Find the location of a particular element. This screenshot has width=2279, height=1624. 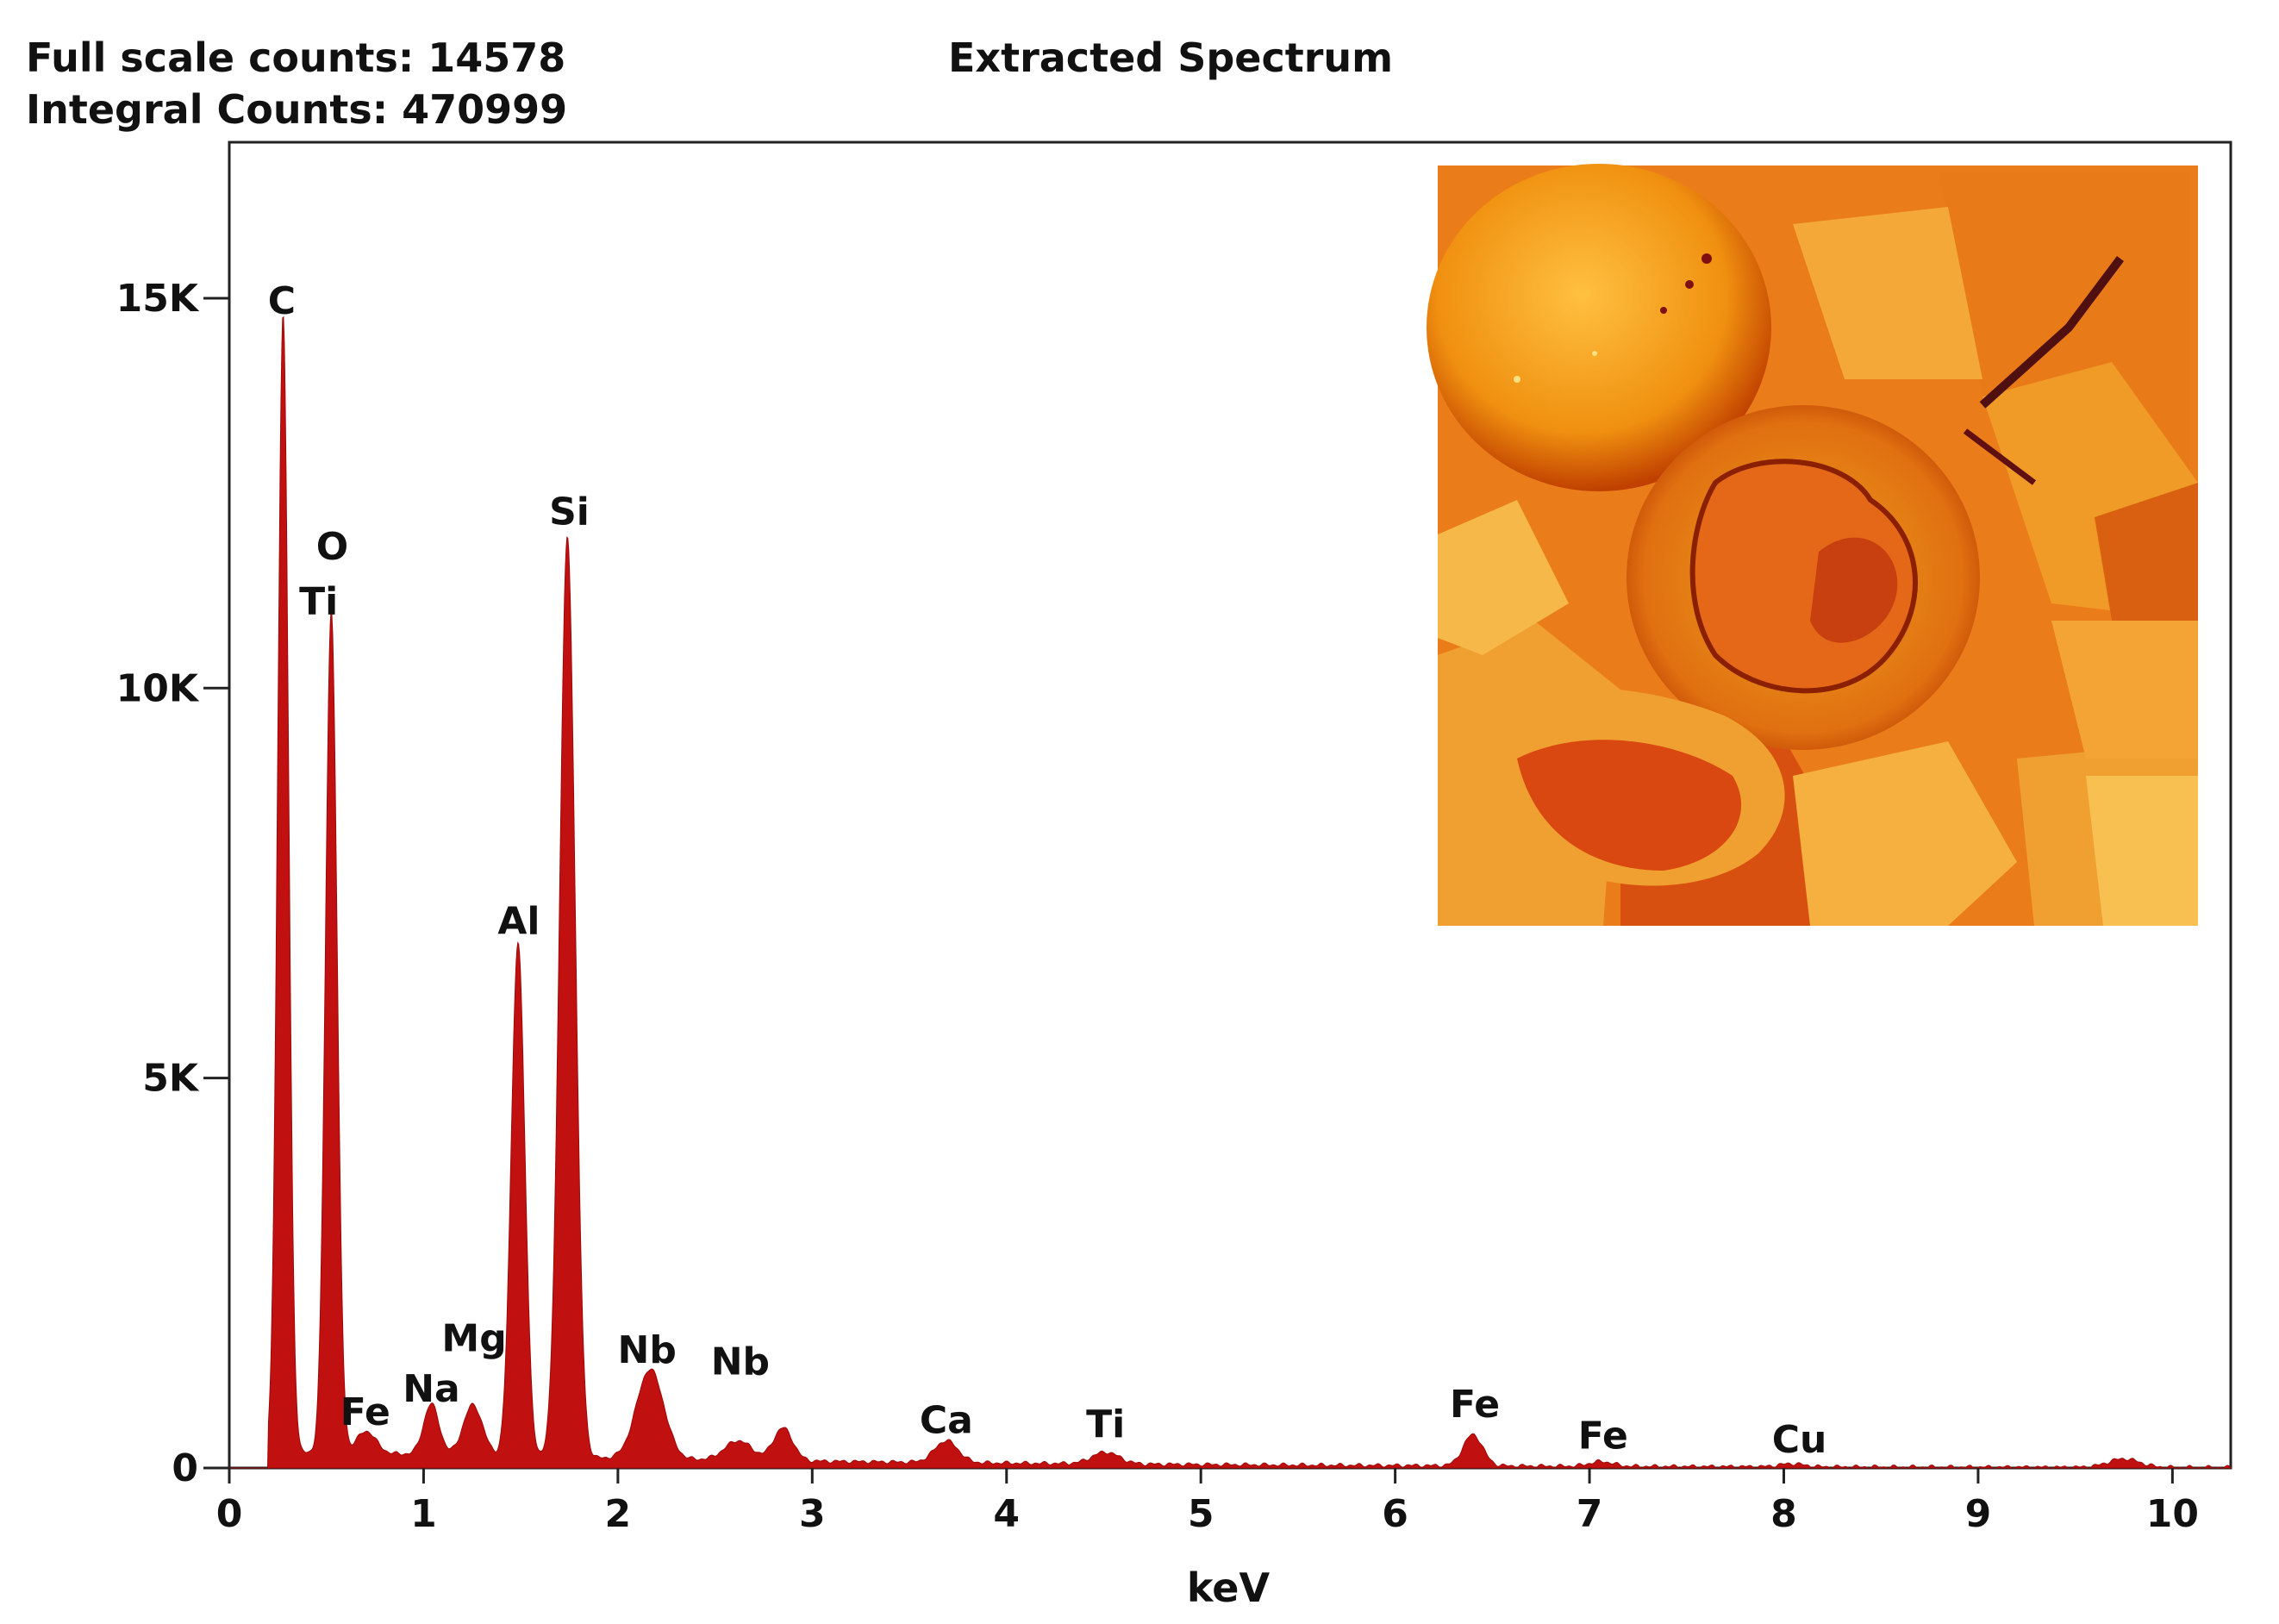

x-tick-label: 0 is located at coordinates (229, 1514).